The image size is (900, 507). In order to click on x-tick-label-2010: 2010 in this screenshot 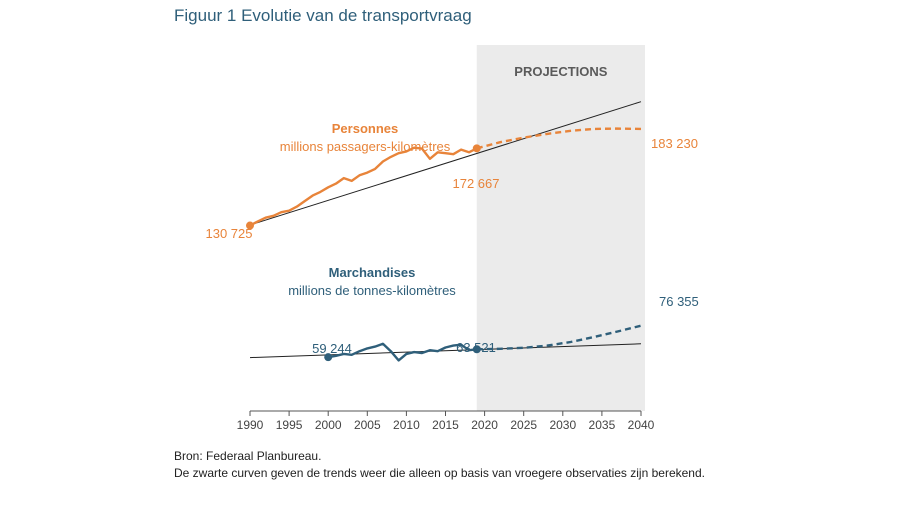, I will do `click(406, 425)`.